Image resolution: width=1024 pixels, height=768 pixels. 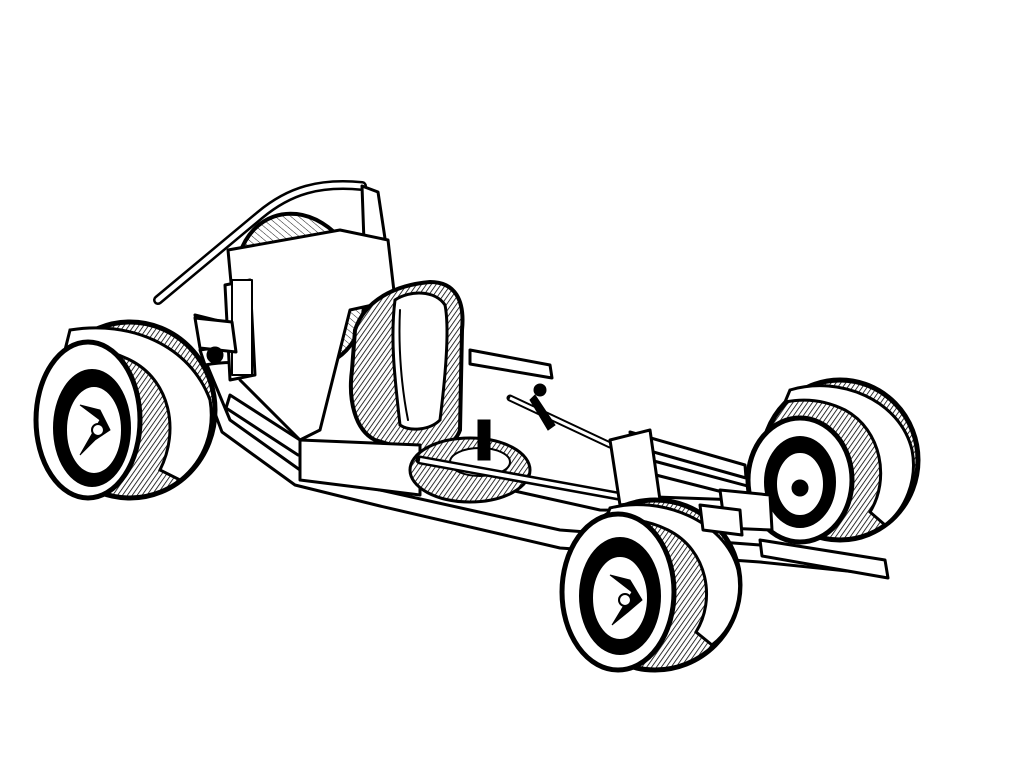 I want to click on side-panel, so click(x=310, y=335).